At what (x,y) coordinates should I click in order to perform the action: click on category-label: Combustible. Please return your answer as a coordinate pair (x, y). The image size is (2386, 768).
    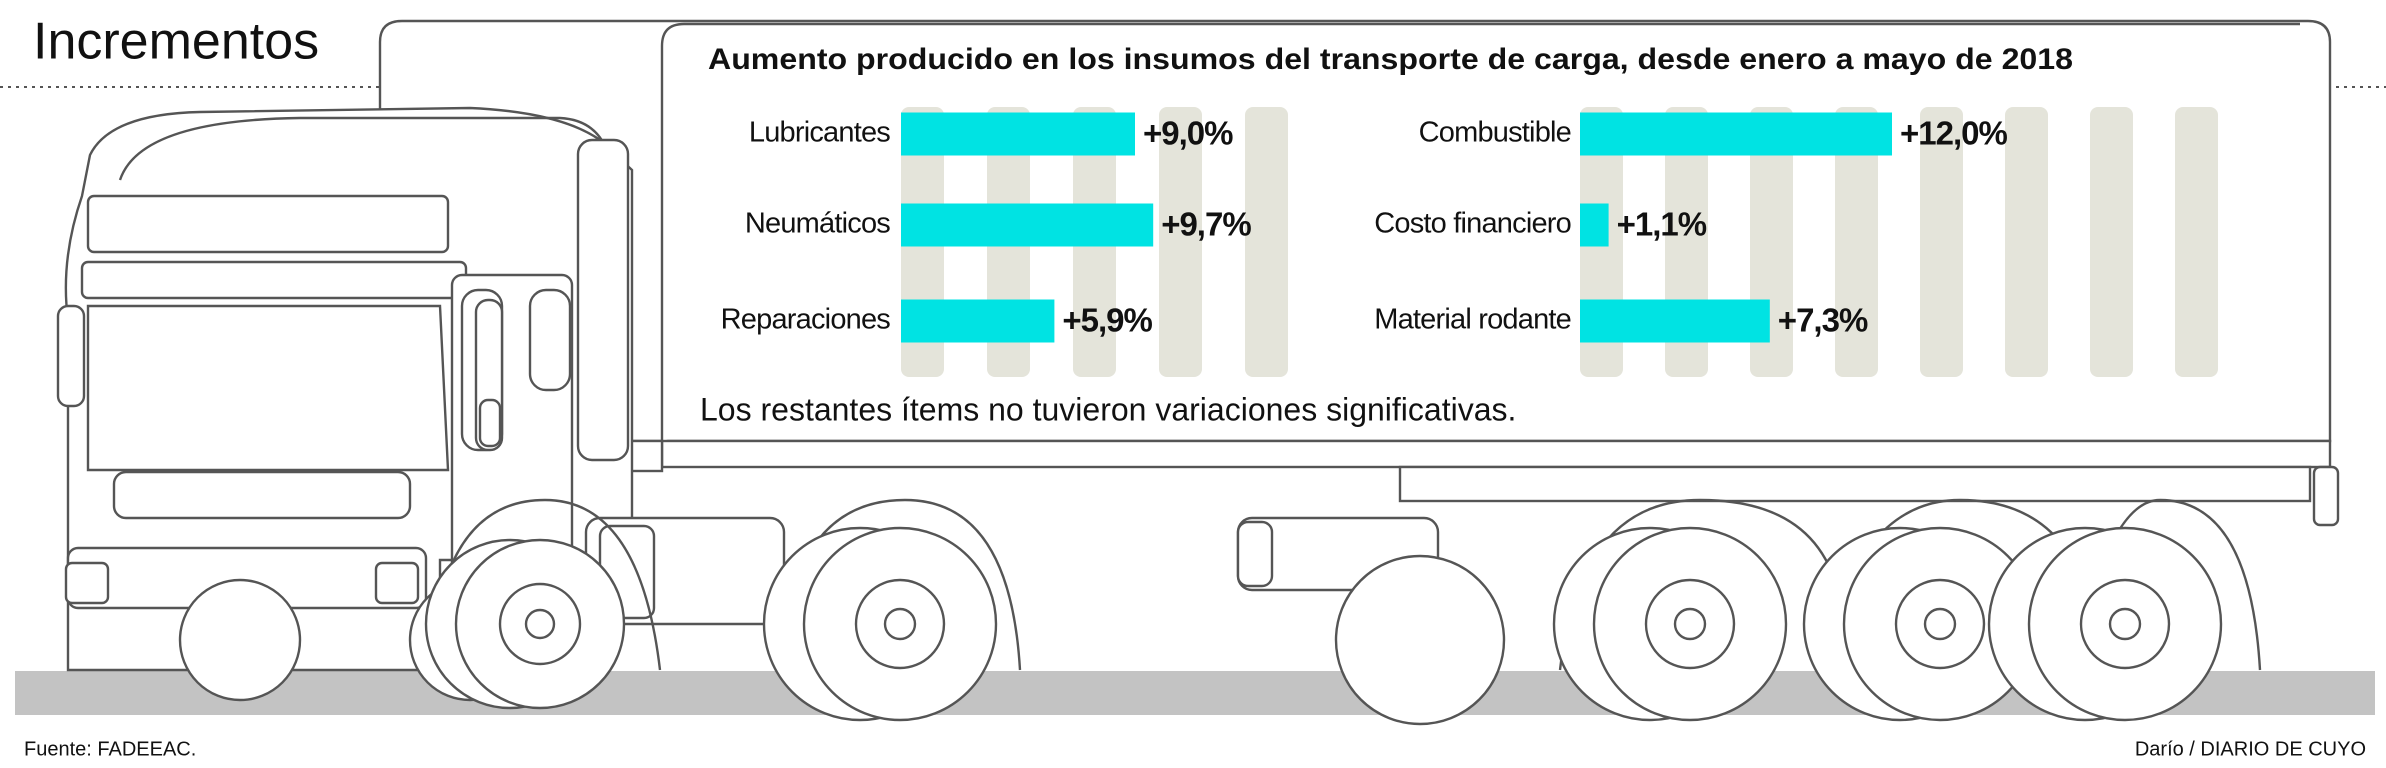
    Looking at the image, I should click on (1495, 133).